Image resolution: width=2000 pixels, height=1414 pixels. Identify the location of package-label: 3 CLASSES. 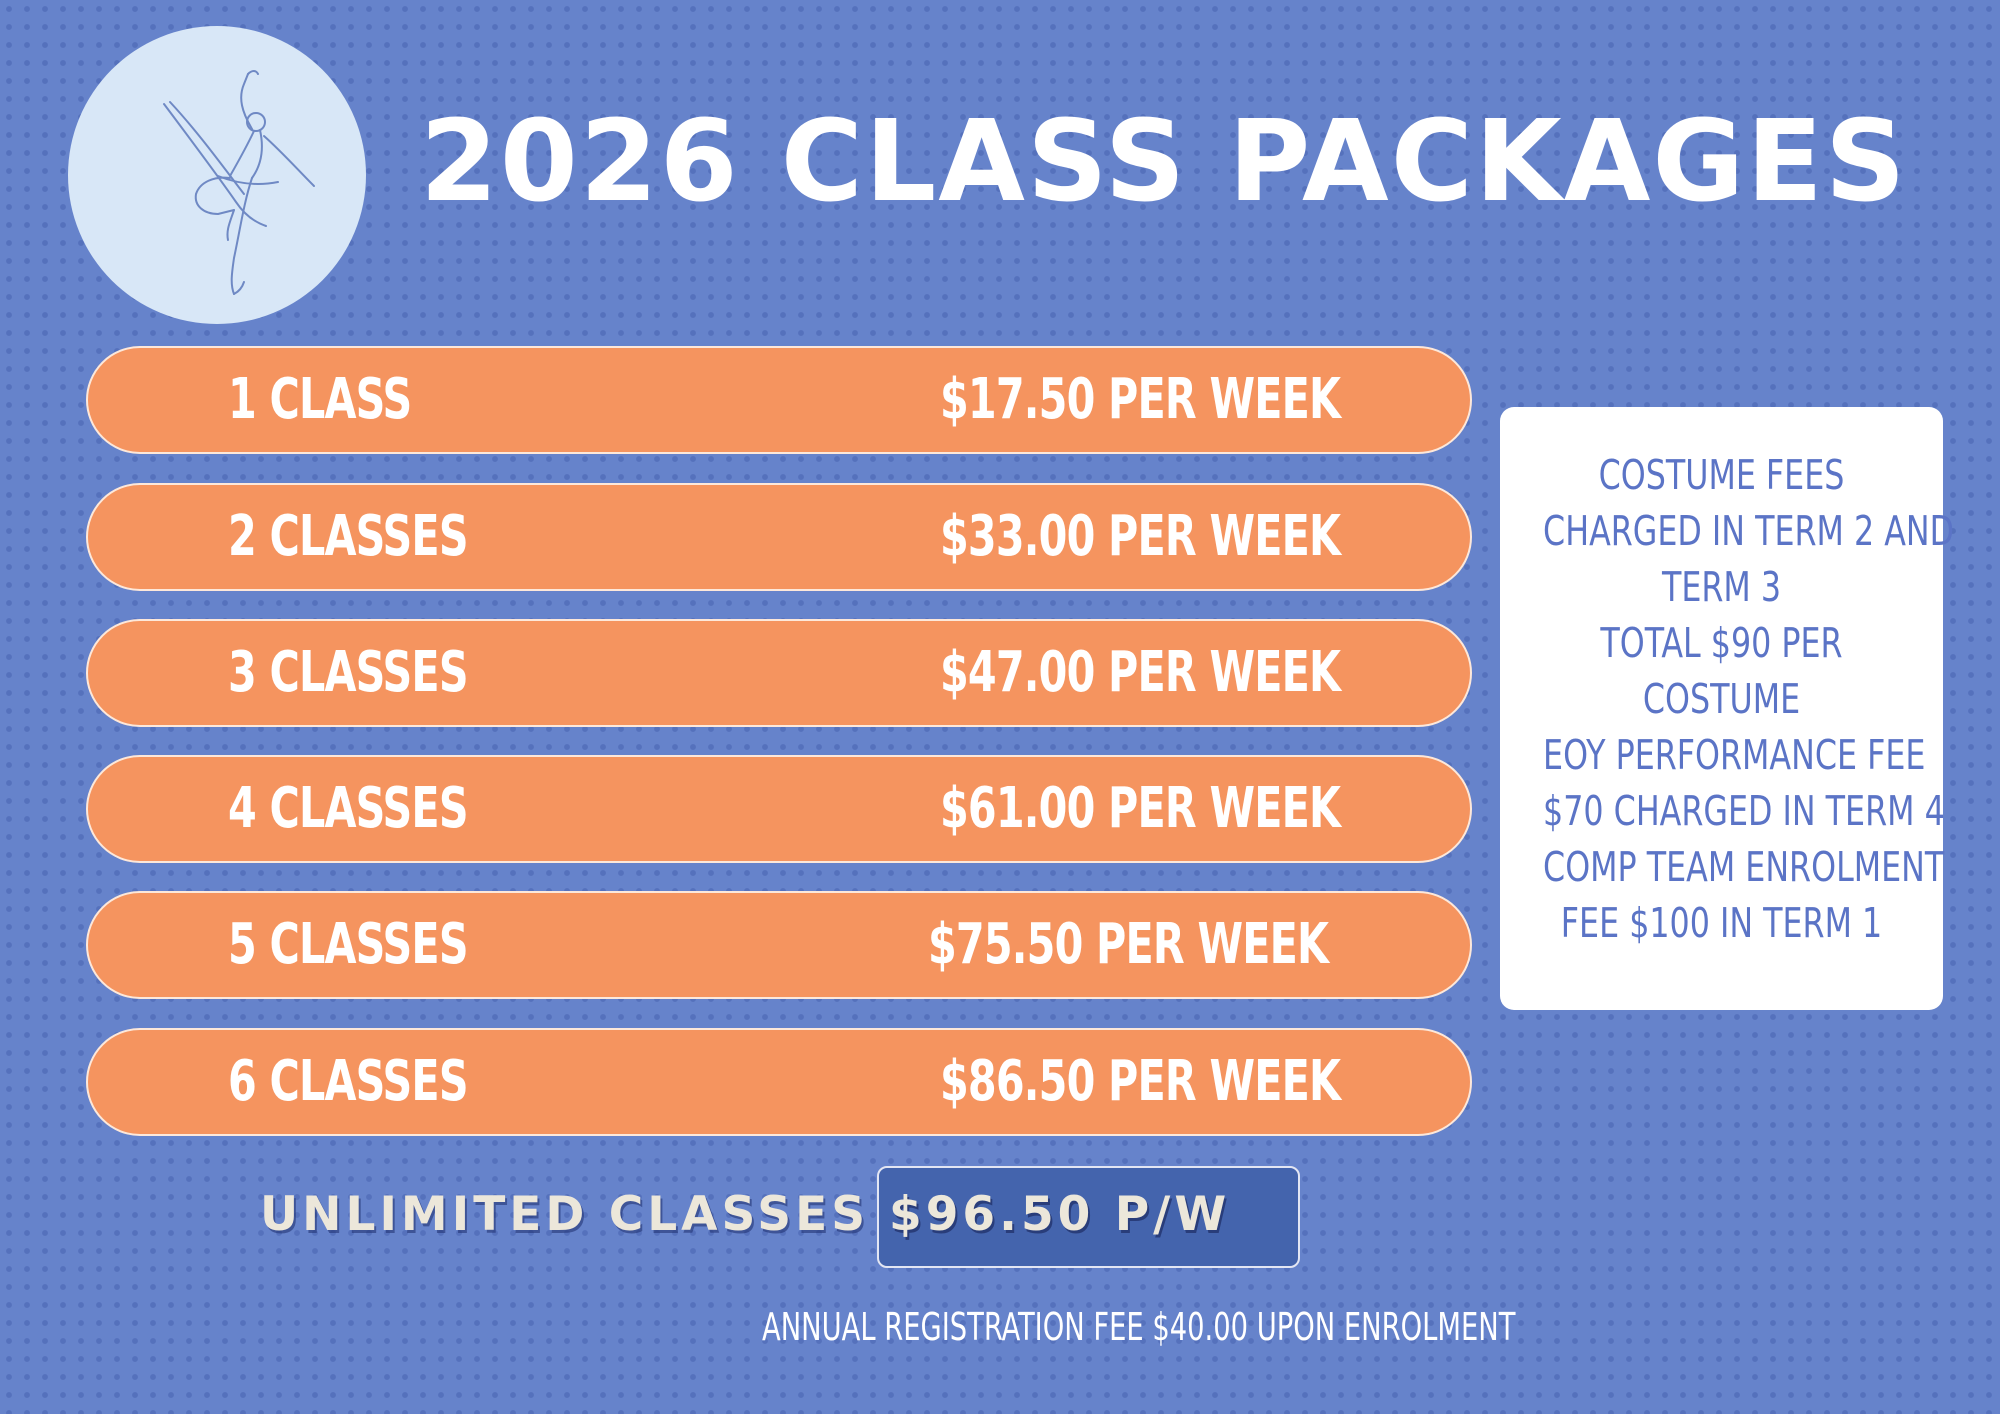
(348, 672).